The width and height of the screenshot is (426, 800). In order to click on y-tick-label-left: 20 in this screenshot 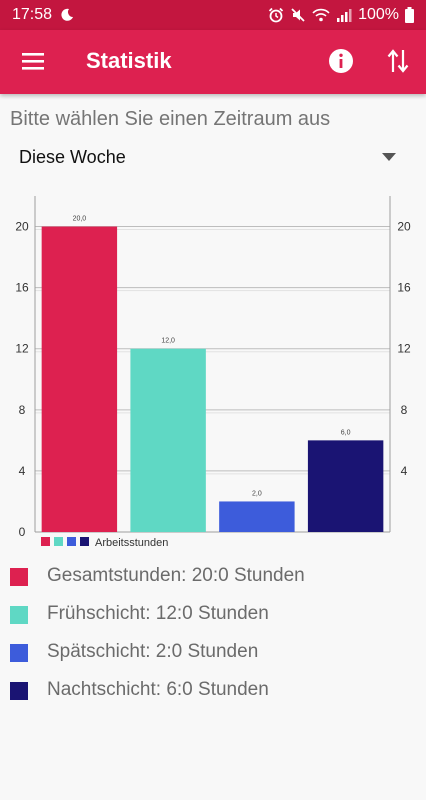, I will do `click(22, 227)`.